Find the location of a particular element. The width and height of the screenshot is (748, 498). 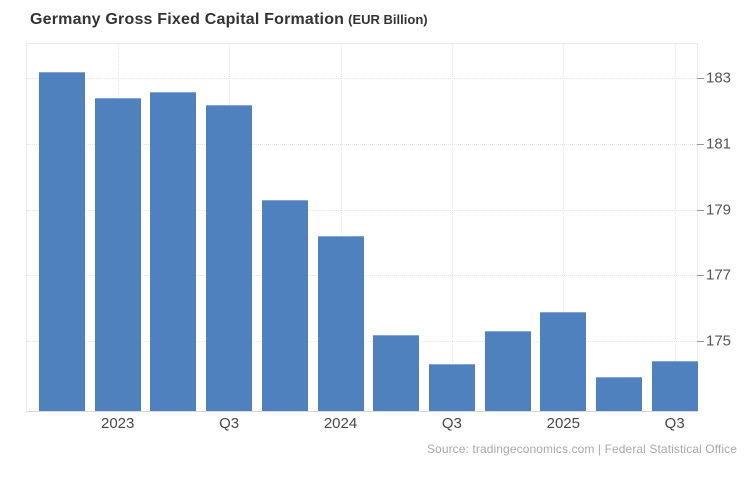

bar-2024-Q4 is located at coordinates (507, 371).